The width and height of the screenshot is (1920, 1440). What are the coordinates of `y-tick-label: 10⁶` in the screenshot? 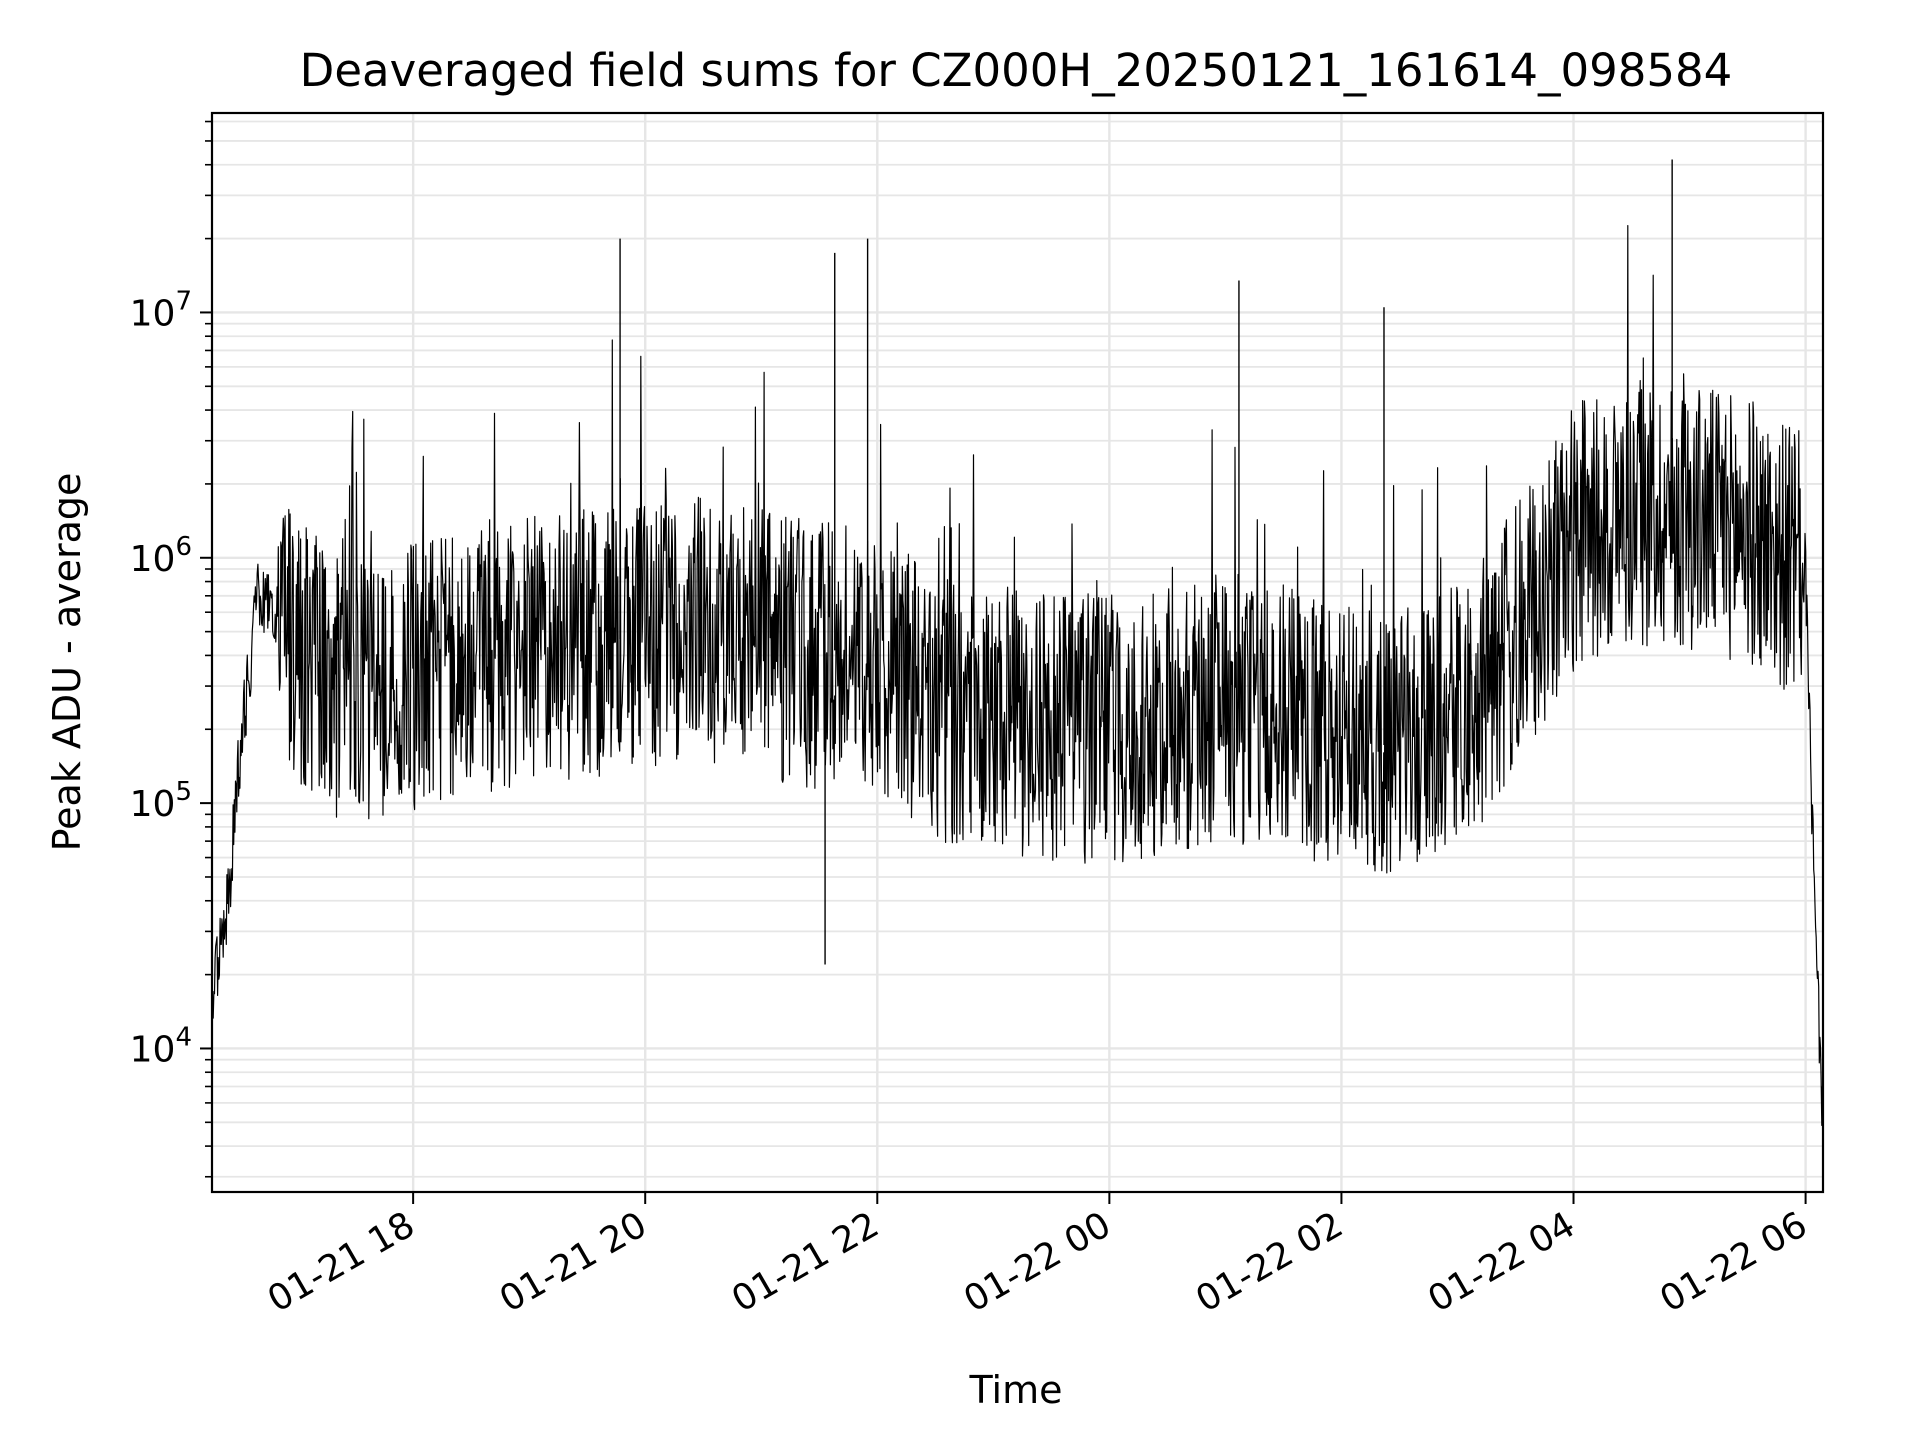 It's located at (161, 556).